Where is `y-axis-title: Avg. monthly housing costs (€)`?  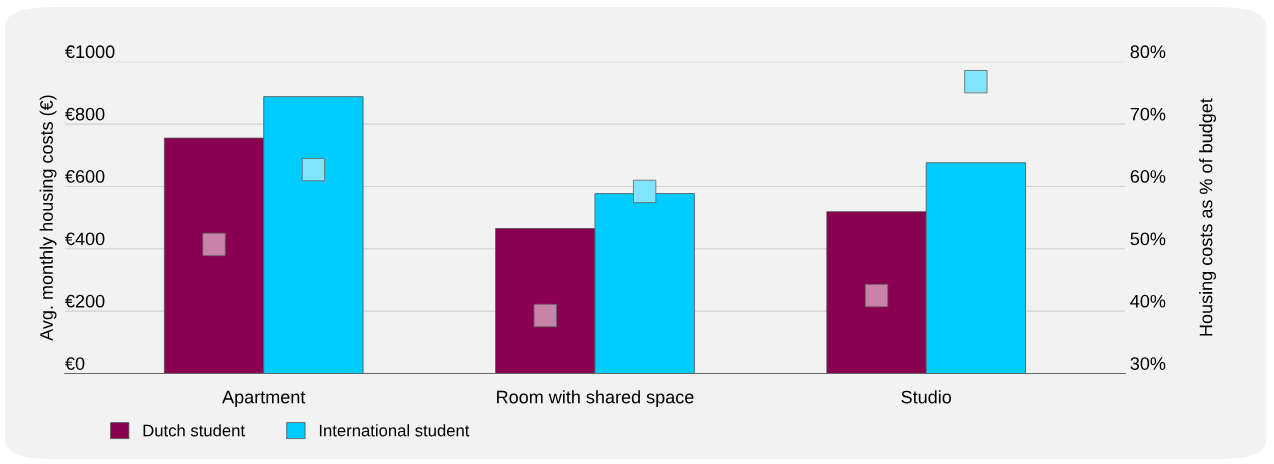
y-axis-title: Avg. monthly housing costs (€) is located at coordinates (48, 218).